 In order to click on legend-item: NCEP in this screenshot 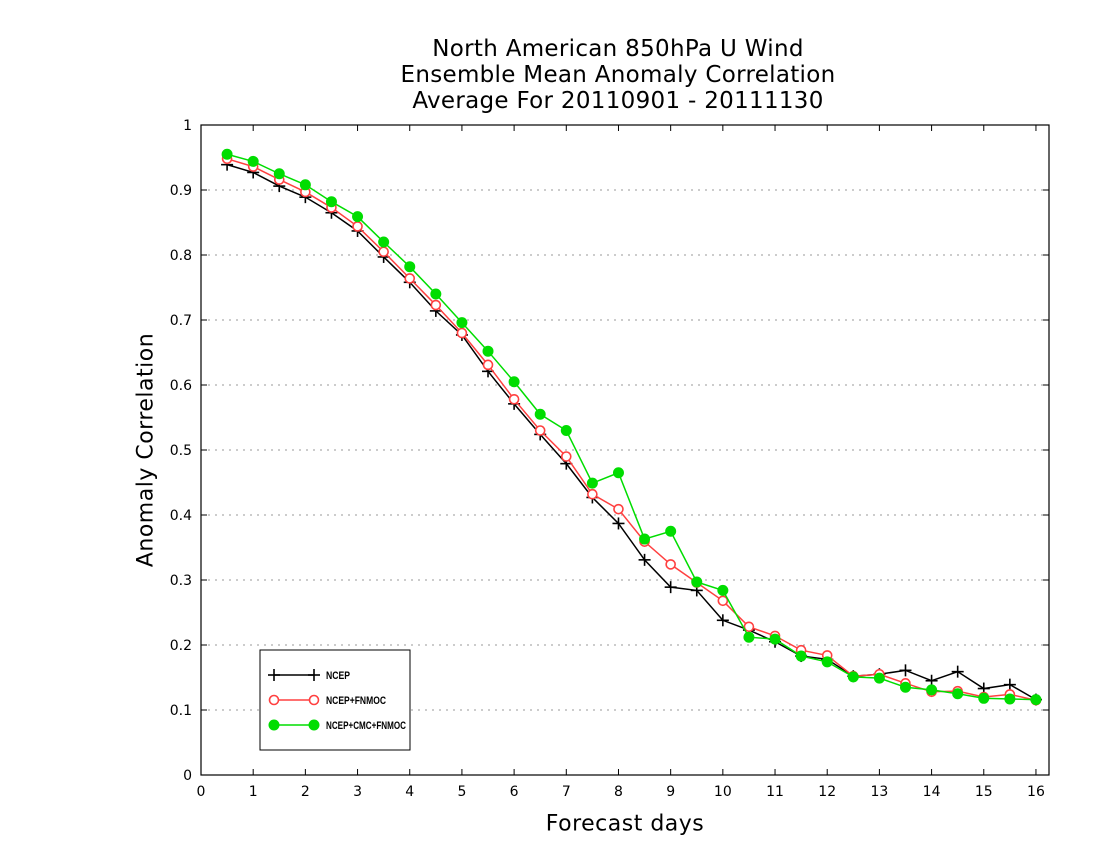, I will do `click(309, 675)`.